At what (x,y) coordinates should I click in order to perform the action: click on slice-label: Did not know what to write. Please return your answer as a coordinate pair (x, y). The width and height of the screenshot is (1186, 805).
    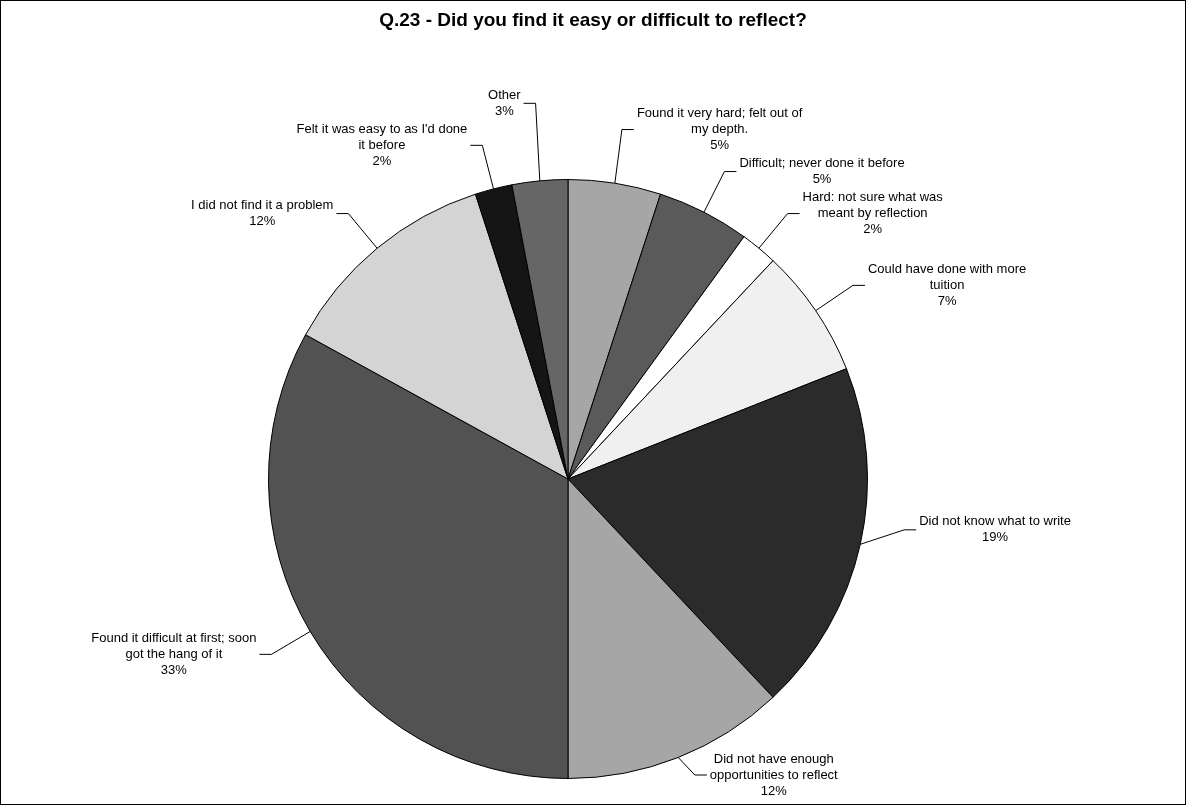
    Looking at the image, I should click on (995, 521).